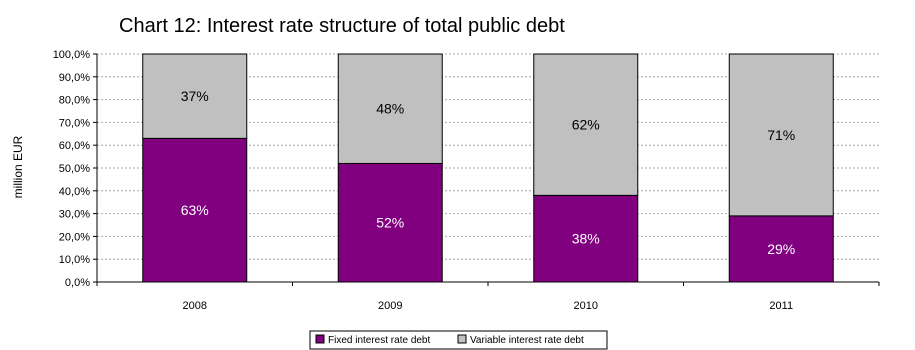 This screenshot has width=915, height=350. Describe the element at coordinates (74, 78) in the screenshot. I see `y-tick-label: 90,0%` at that location.